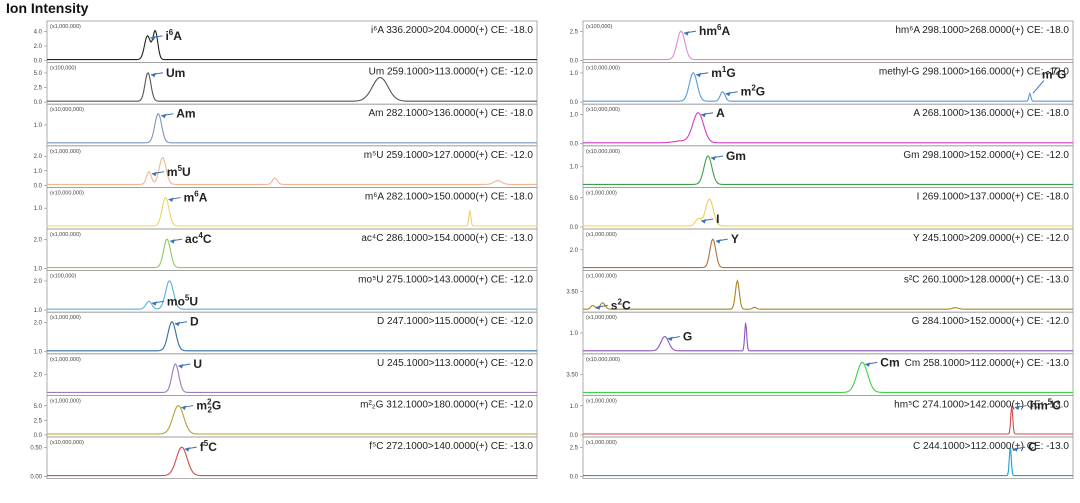 This screenshot has width=1080, height=503. I want to click on transition-label: Y 245.1000>209.0000(+) CE: -12.0, so click(991, 238).